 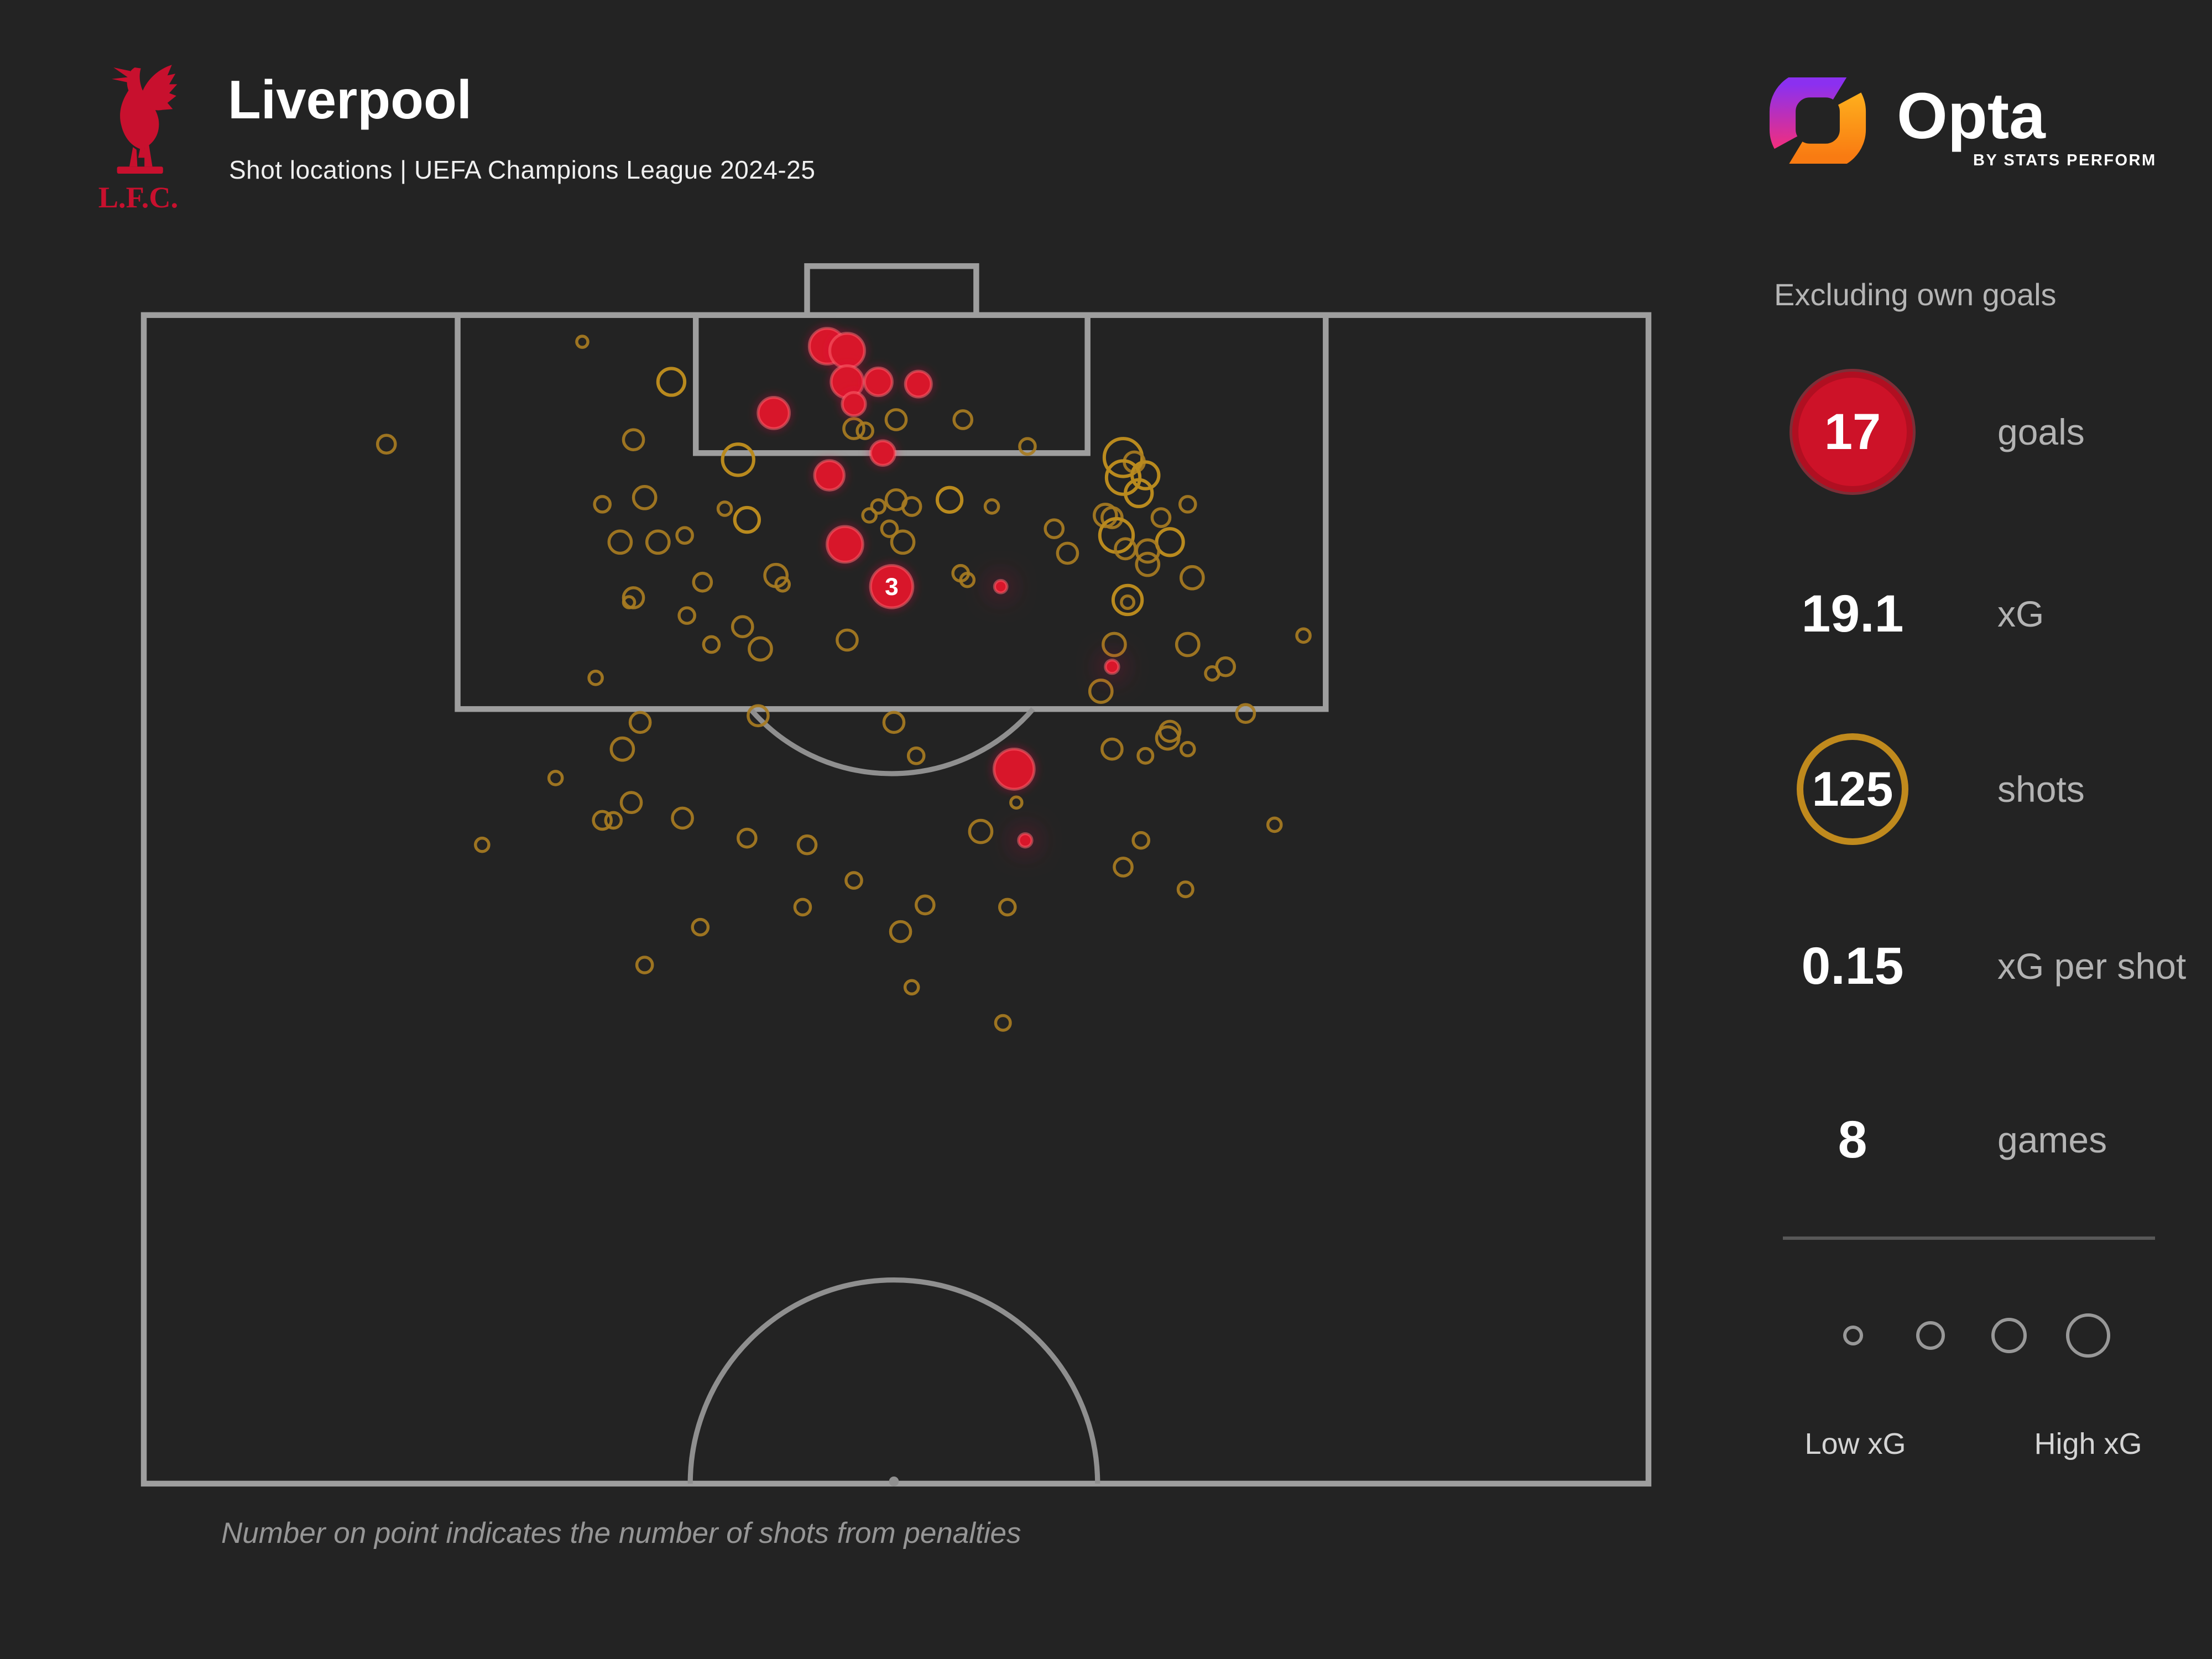 What do you see at coordinates (2088, 1443) in the screenshot?
I see `legend-high-label: High xG` at bounding box center [2088, 1443].